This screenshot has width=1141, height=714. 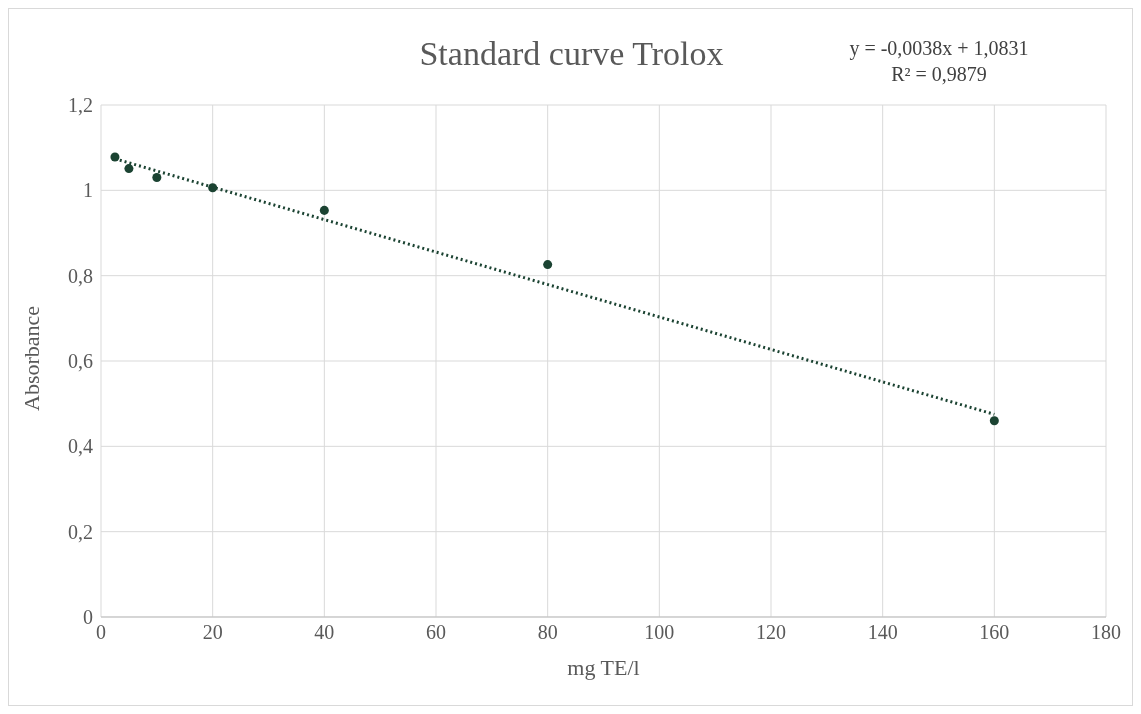 I want to click on x-tick-label: 60, so click(x=436, y=632).